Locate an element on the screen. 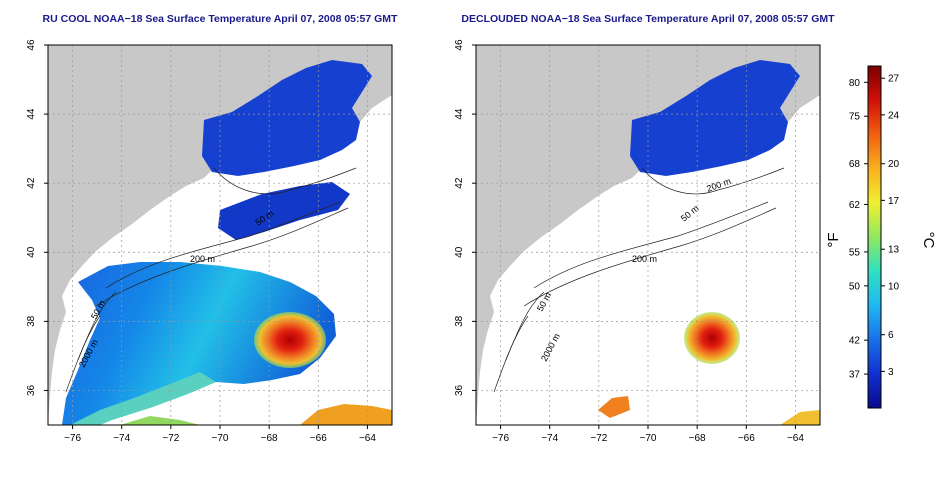 The height and width of the screenshot is (480, 950). colorbar-f-tick-label: 55 is located at coordinates (855, 252).